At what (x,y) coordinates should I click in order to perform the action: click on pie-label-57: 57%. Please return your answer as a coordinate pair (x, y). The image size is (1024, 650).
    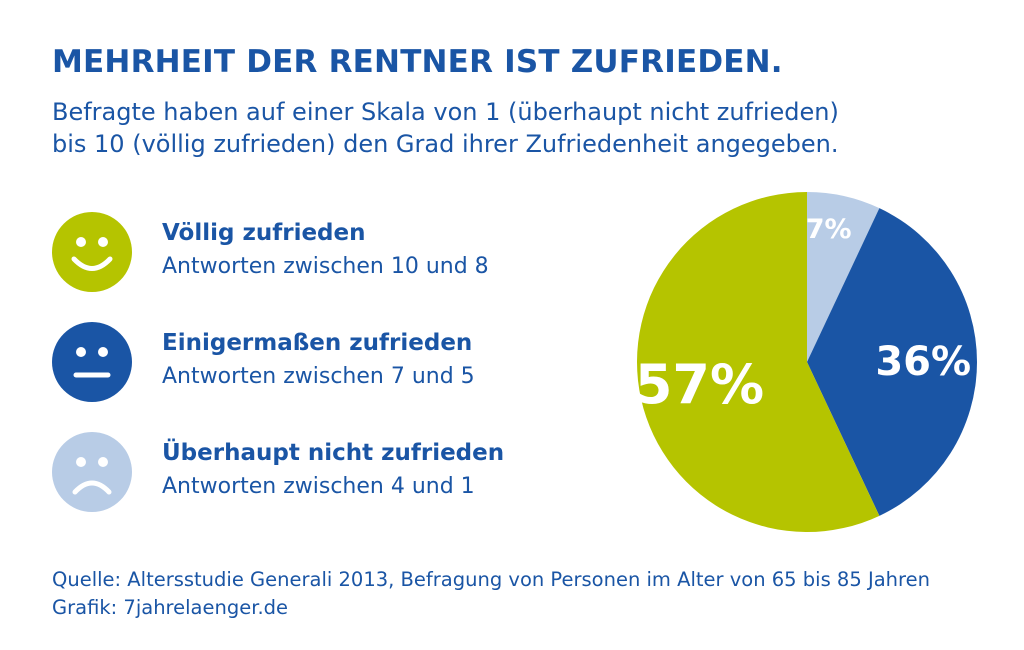
    Looking at the image, I should click on (699, 384).